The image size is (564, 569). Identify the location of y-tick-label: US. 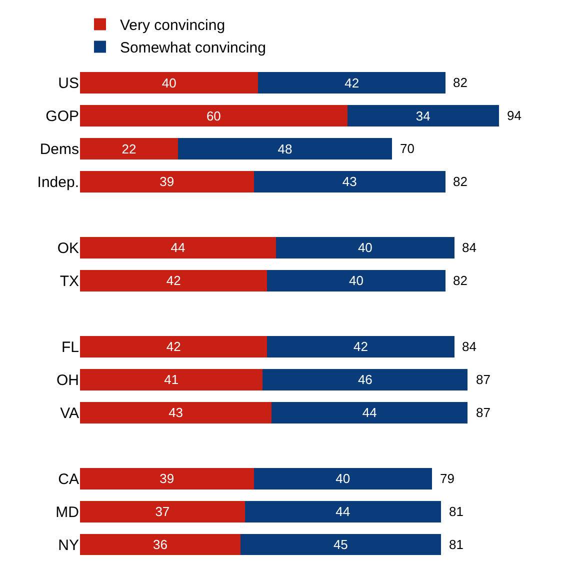
(68, 83).